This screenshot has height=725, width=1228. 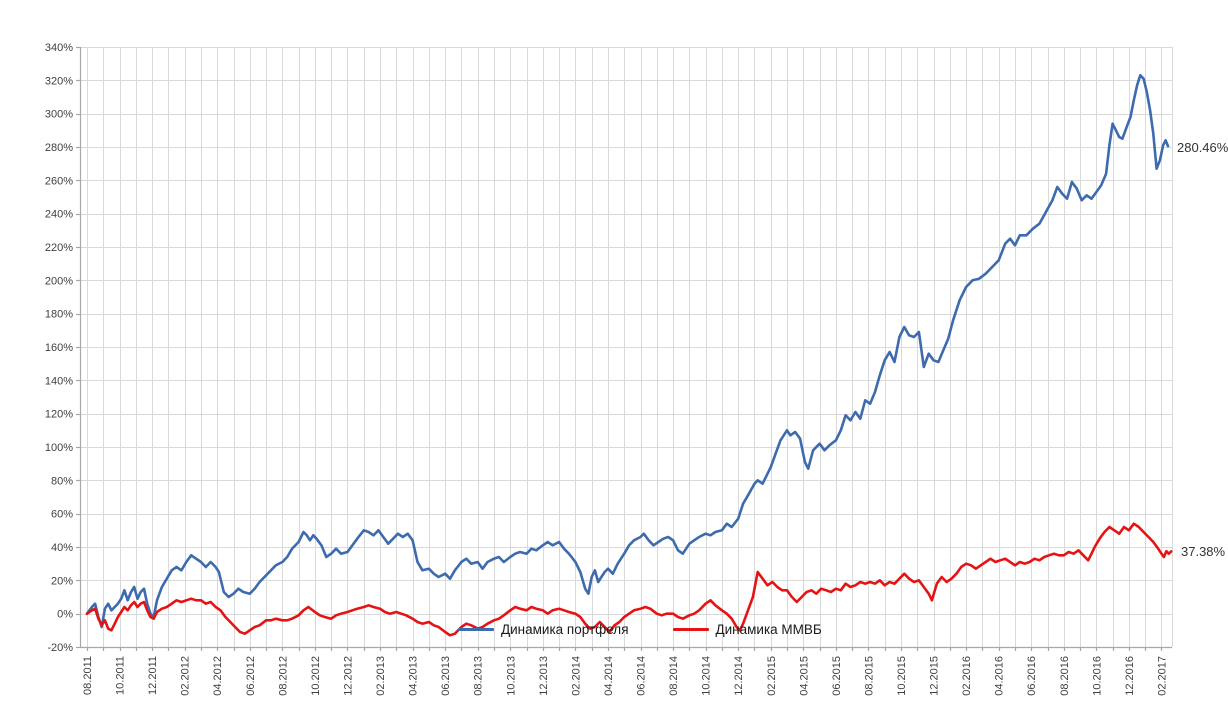 What do you see at coordinates (59, 215) in the screenshot?
I see `y-tick-label: 240%` at bounding box center [59, 215].